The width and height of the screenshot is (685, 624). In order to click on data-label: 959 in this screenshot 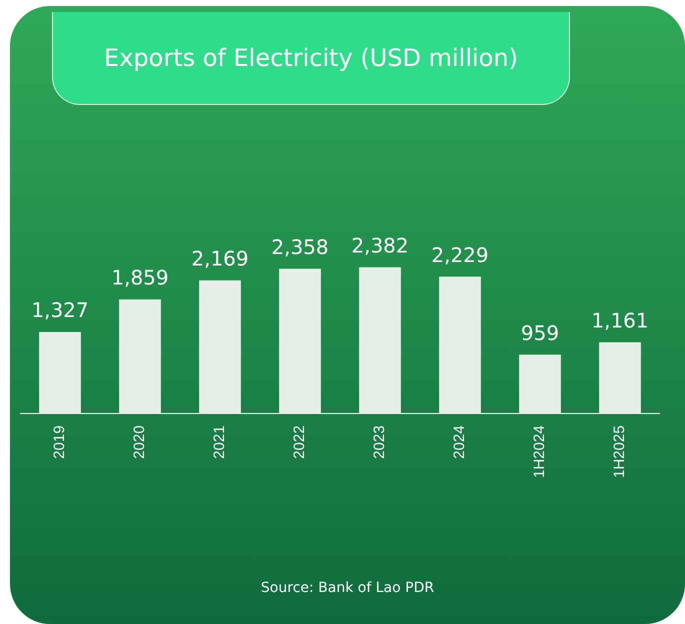, I will do `click(540, 332)`.